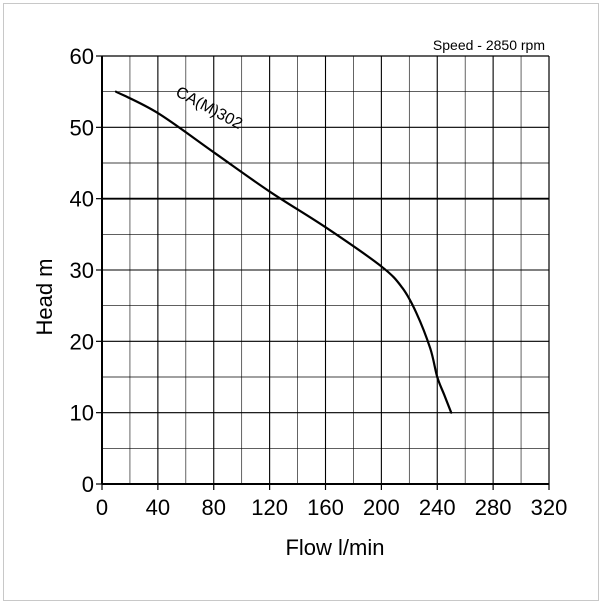 This screenshot has height=606, width=604. I want to click on x-tick-label: 0, so click(102, 507).